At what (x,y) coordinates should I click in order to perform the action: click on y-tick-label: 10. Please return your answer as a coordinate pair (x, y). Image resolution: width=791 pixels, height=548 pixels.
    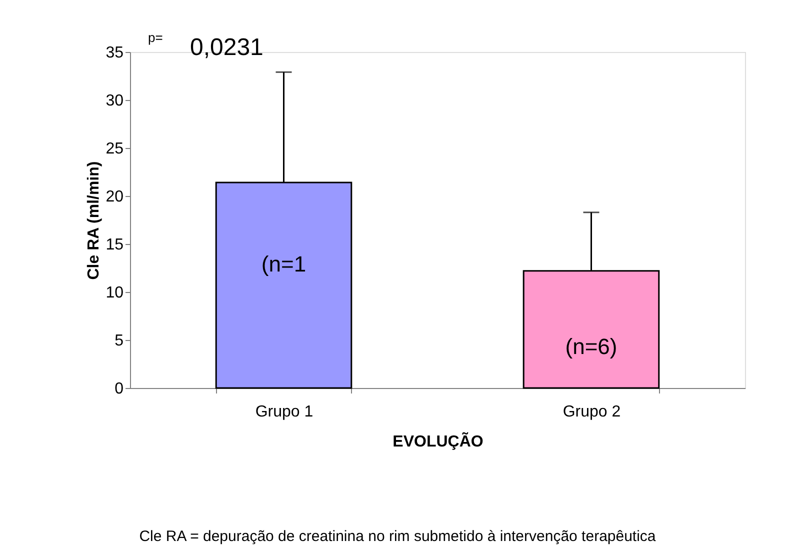
    Looking at the image, I should click on (115, 293).